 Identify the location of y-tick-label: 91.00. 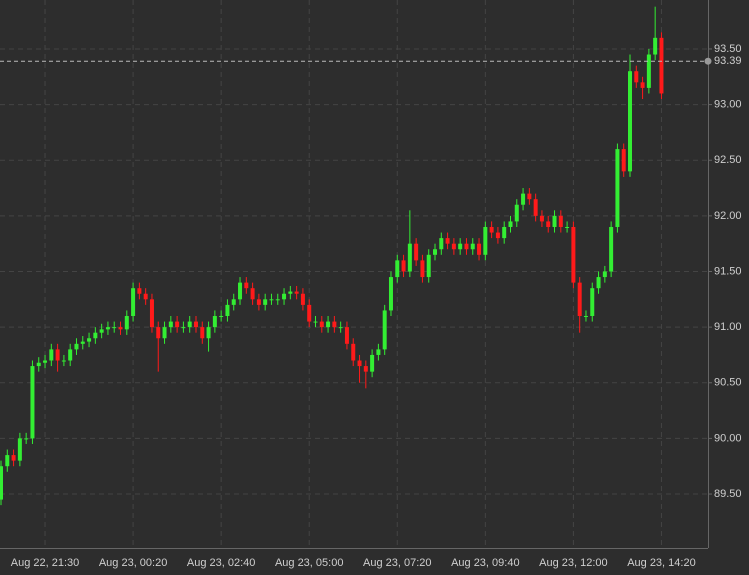
(728, 327).